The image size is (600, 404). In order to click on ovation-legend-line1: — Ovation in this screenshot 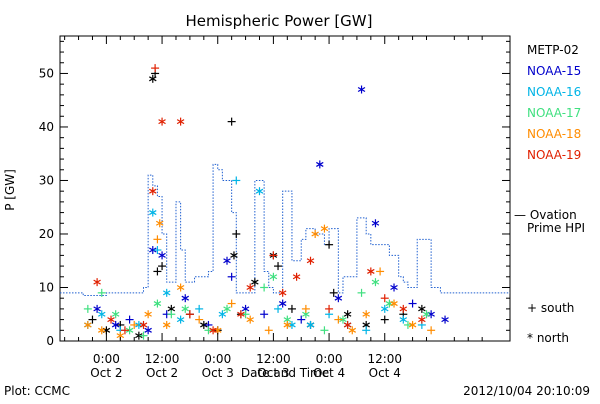, I will do `click(545, 215)`.